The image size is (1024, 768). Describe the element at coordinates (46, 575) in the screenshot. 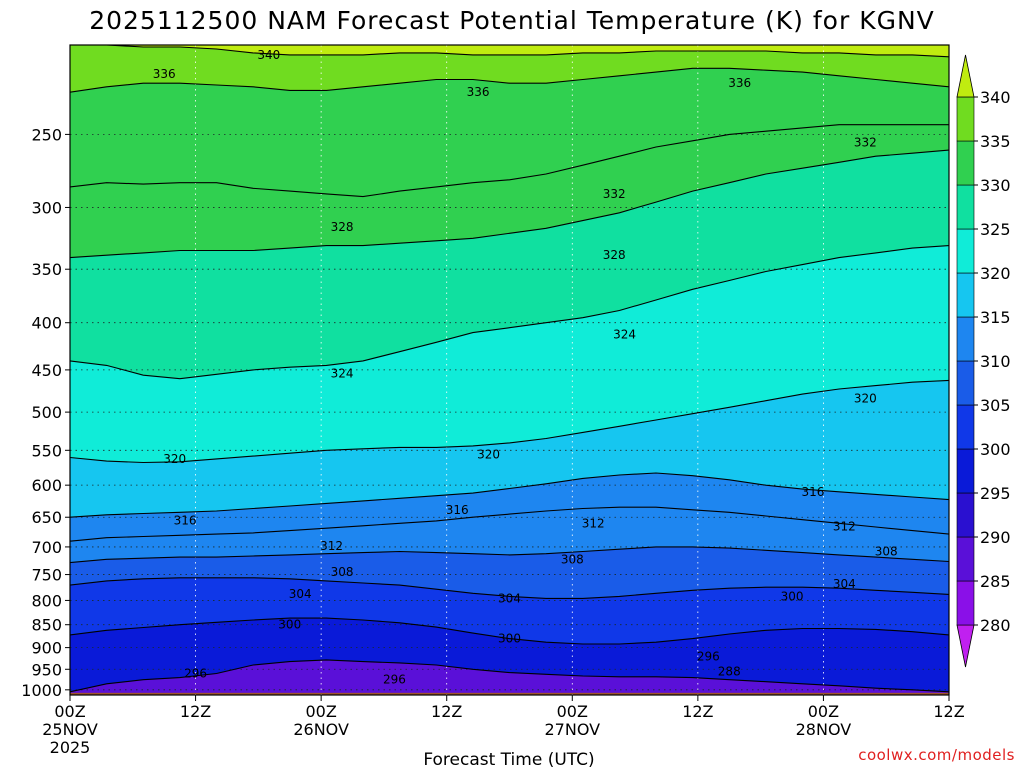

I see `y-tick-label-750: 750` at that location.